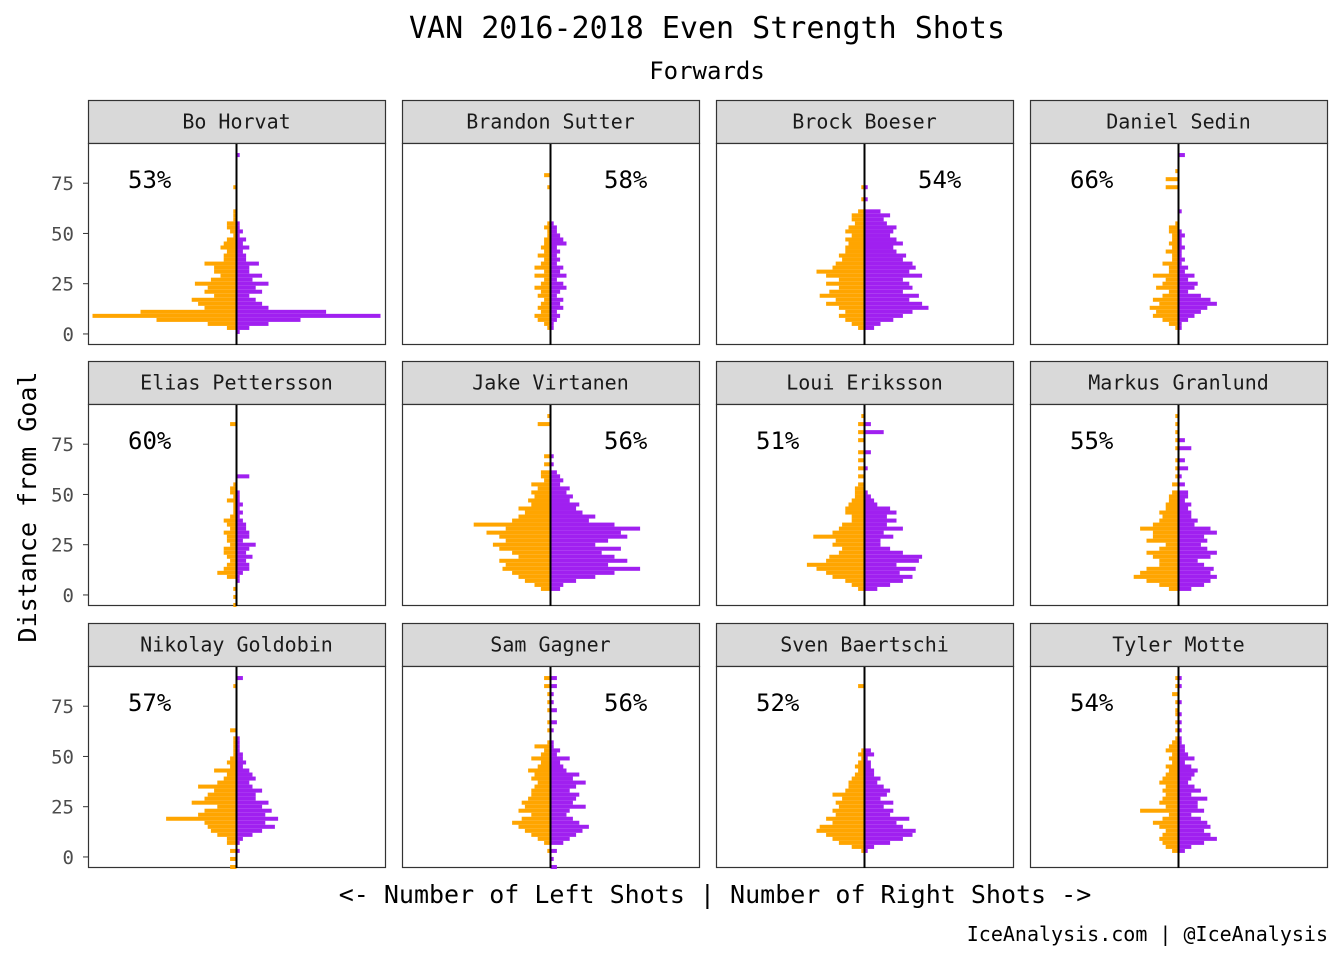 Image resolution: width=1344 pixels, height=960 pixels. What do you see at coordinates (62, 184) in the screenshot?
I see `y-tick-label: 75` at bounding box center [62, 184].